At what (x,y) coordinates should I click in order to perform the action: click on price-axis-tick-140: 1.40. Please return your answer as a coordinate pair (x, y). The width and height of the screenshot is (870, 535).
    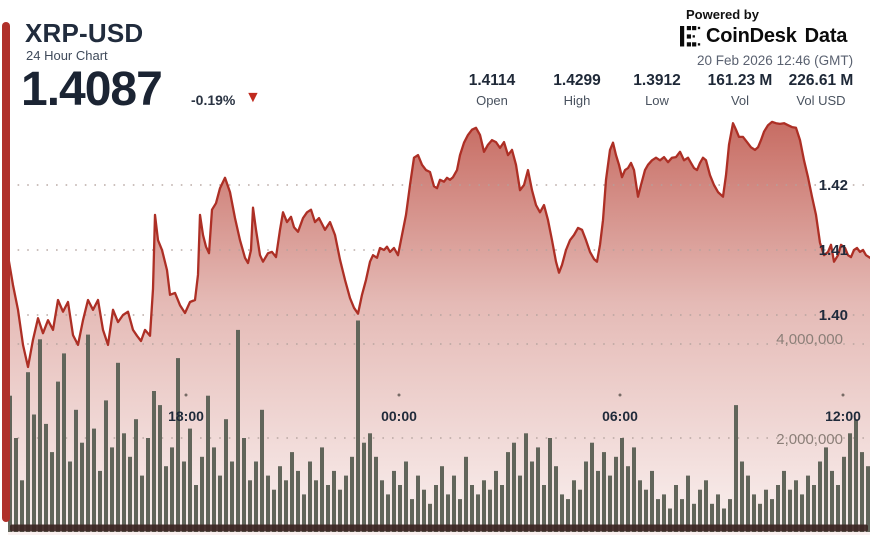
    Looking at the image, I should click on (833, 315).